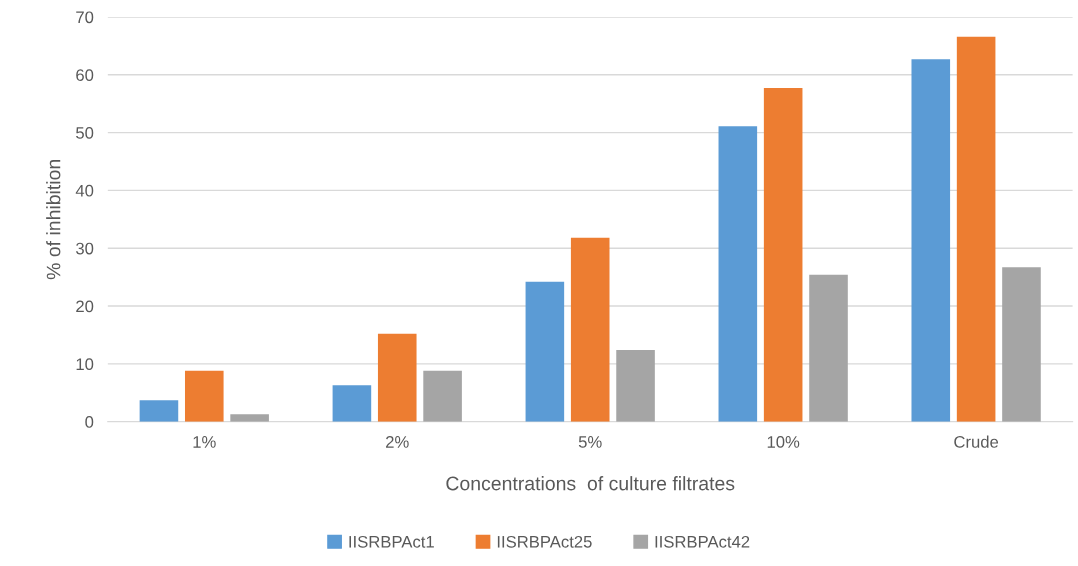 The image size is (1078, 566). I want to click on y-tick-label: 30, so click(85, 248).